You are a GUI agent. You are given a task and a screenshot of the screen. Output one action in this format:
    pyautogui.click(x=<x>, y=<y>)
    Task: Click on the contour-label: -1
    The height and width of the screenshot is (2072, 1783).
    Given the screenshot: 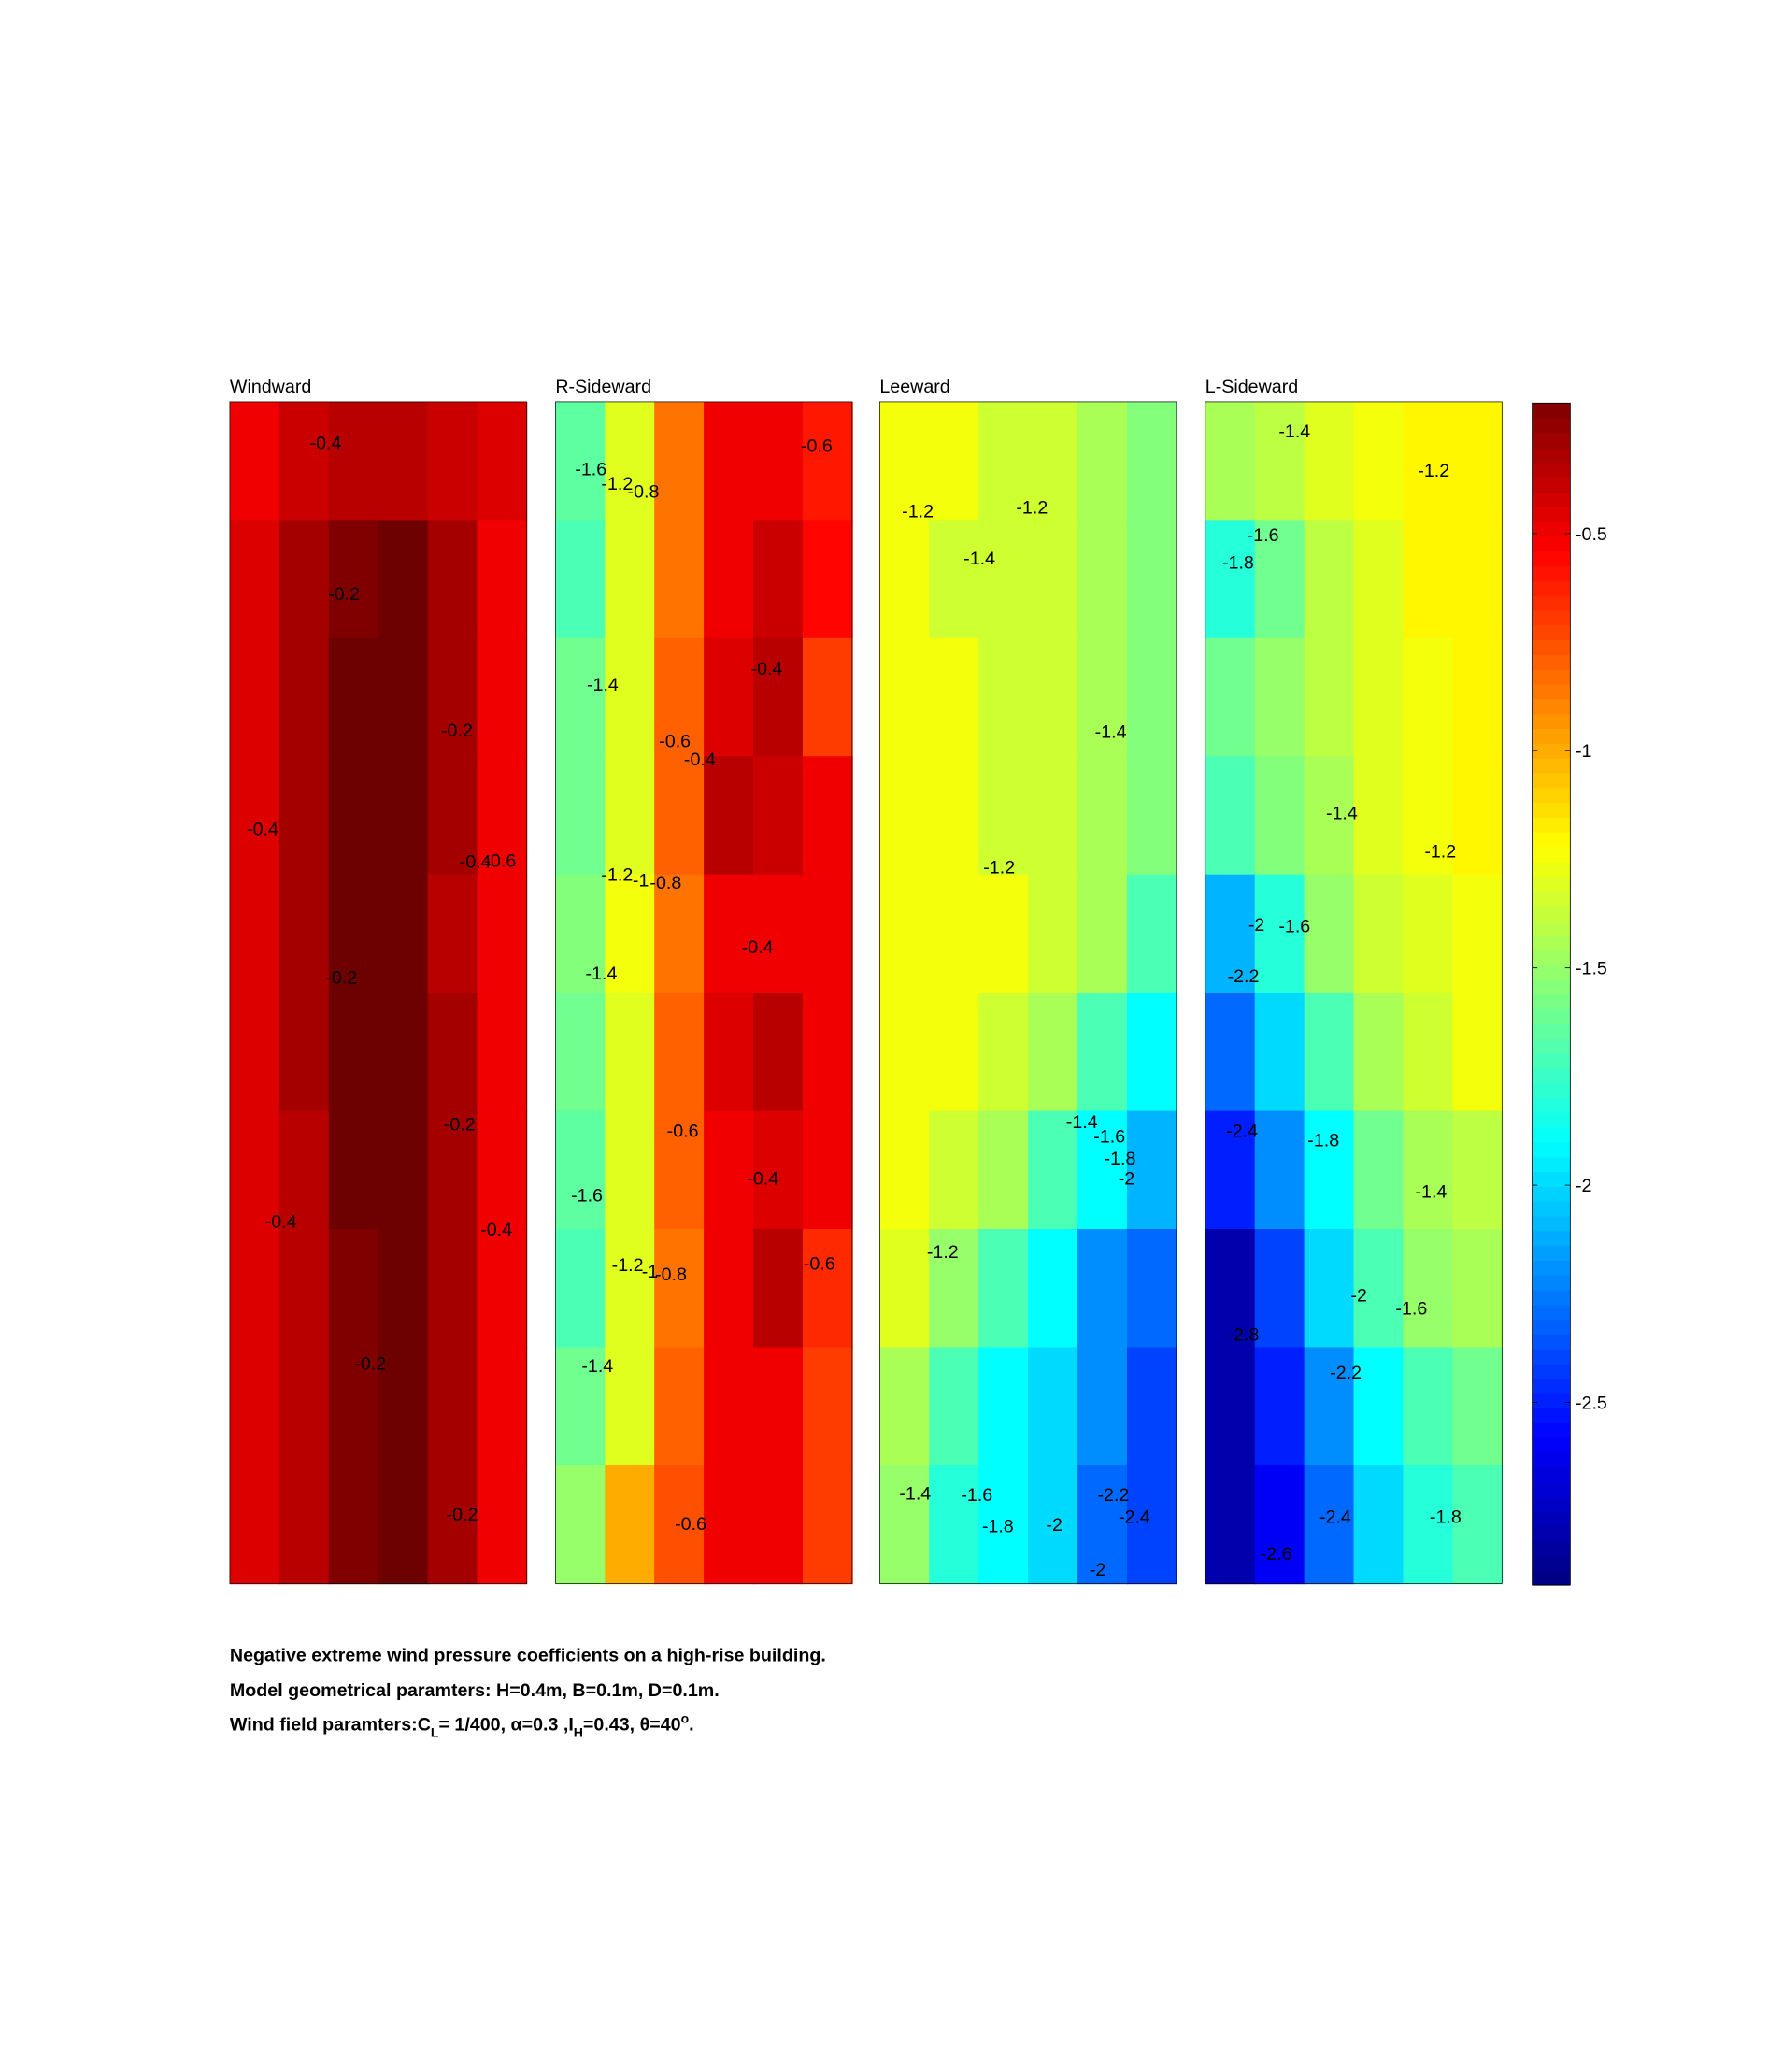 What is the action you would take?
    pyautogui.click(x=641, y=880)
    